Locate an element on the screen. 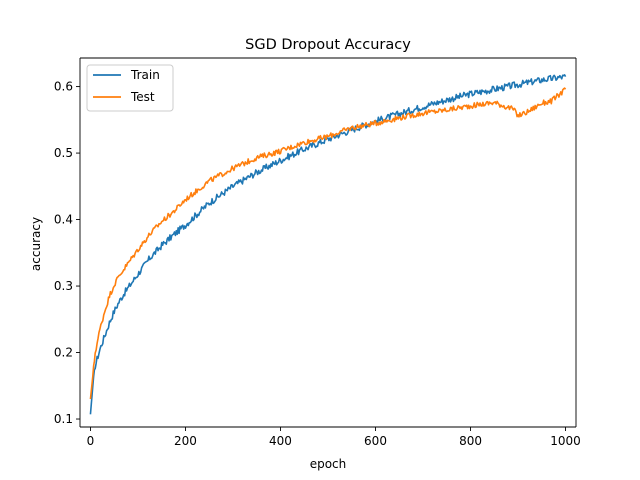  x-tick-label: 600 is located at coordinates (375, 441).